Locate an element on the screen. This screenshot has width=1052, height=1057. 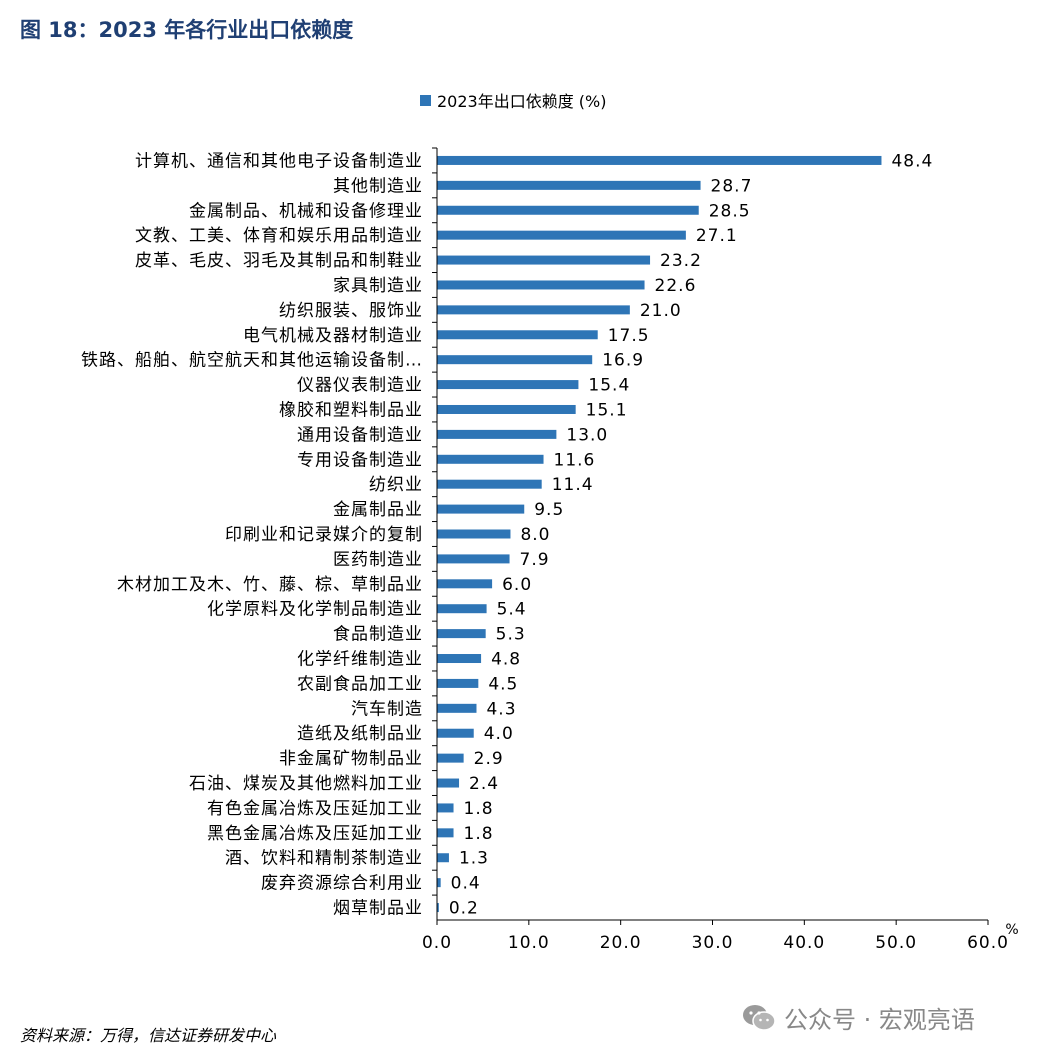
category-label: 皮革、毛皮、羽毛及其制品和制鞋业 is located at coordinates (279, 261).